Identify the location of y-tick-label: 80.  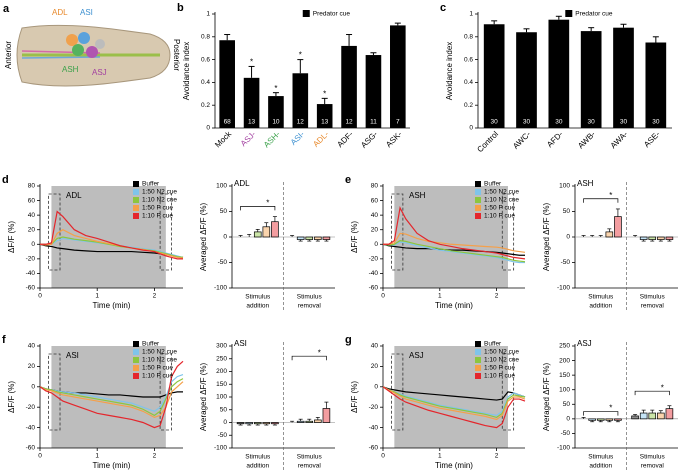
(375, 186).